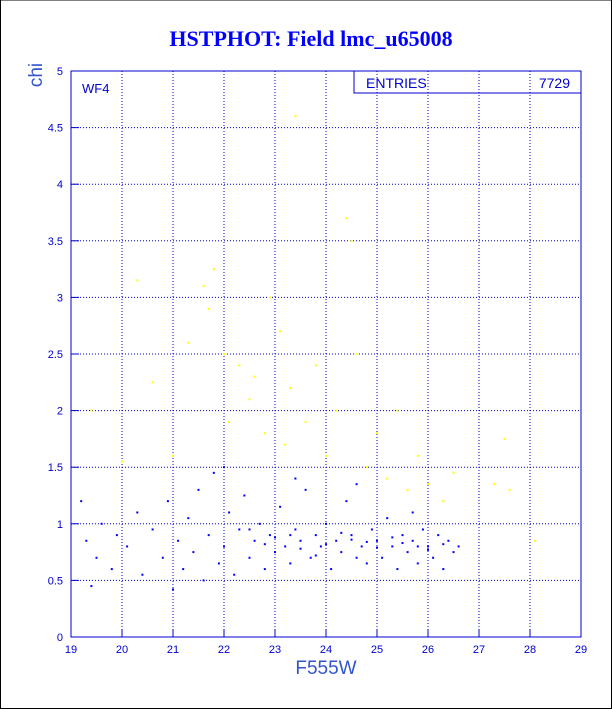 This screenshot has width=612, height=709. I want to click on annotation: WF4, so click(95, 88).